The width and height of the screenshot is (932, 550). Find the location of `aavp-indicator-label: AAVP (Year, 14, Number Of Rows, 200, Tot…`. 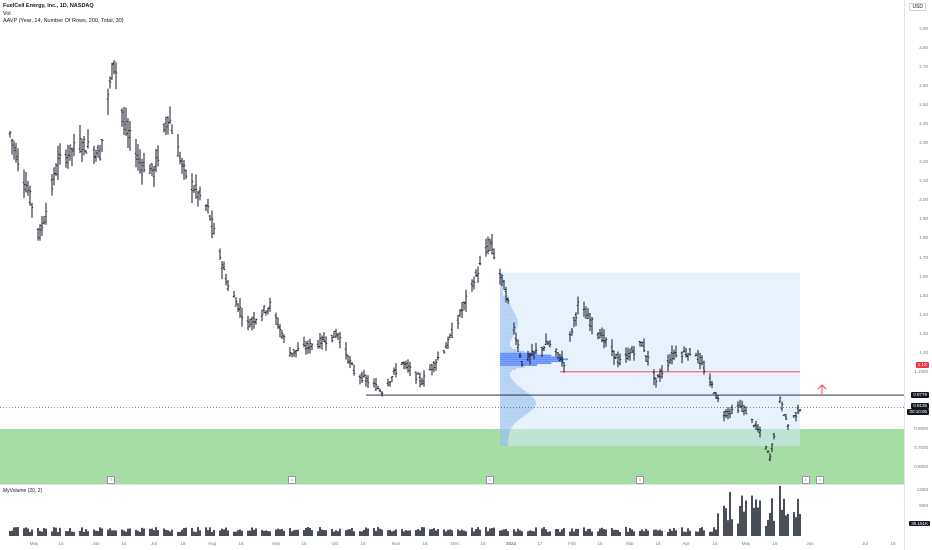

aavp-indicator-label: AAVP (Year, 14, Number Of Rows, 200, Tot… is located at coordinates (63, 21).